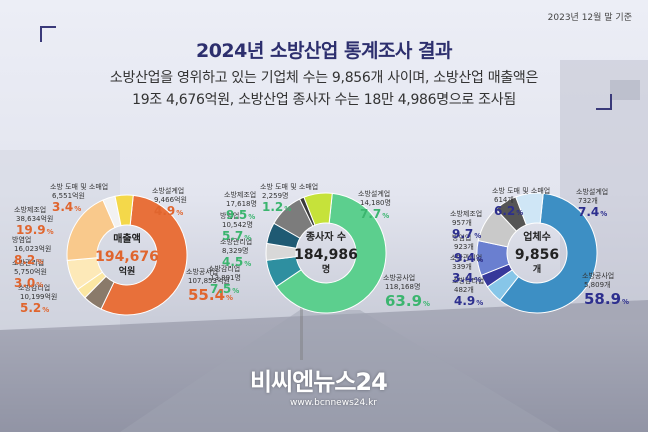 Image resolution: width=648 pixels, height=432 pixels. What do you see at coordinates (38, 296) in the screenshot?
I see `slice-value-0-1: 10,199억원` at bounding box center [38, 296].